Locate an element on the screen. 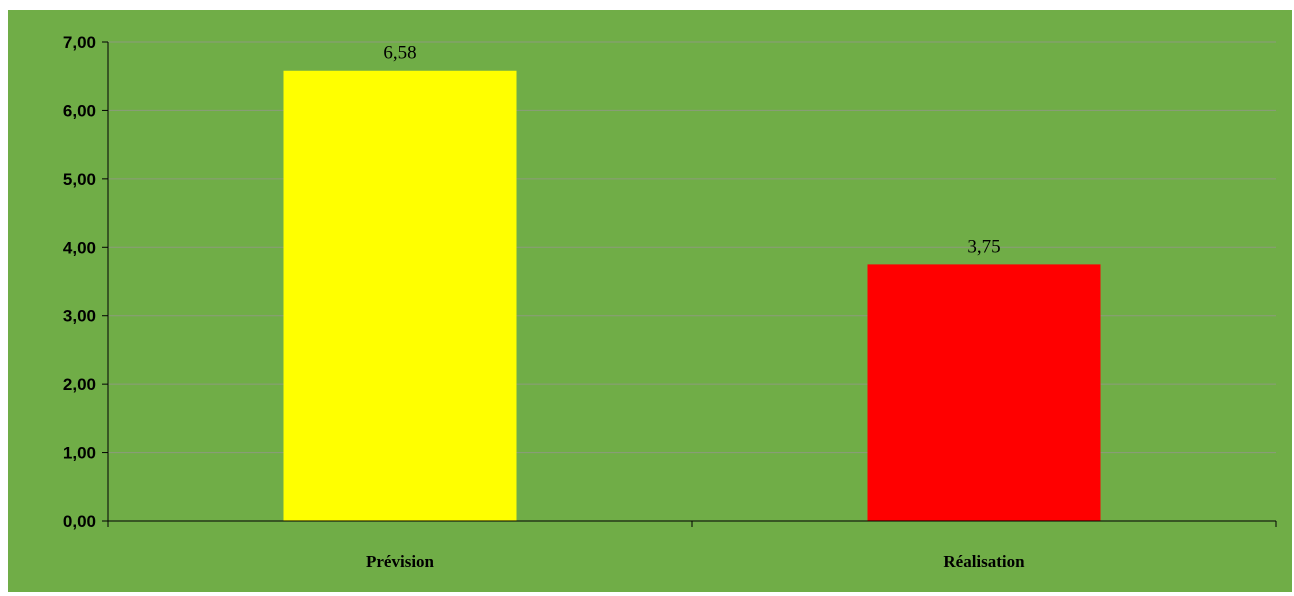  y-tick-label: 3,00 is located at coordinates (79, 316).